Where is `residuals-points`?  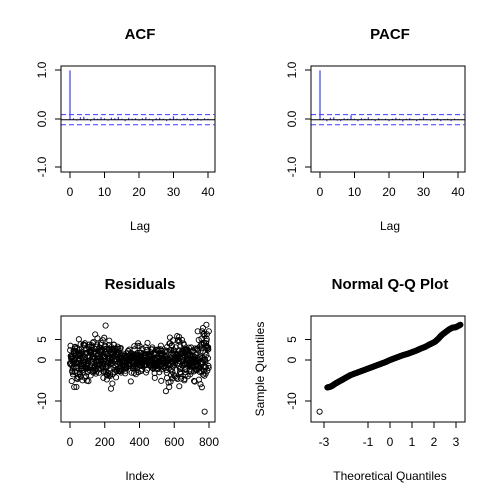 residuals-points is located at coordinates (139, 368).